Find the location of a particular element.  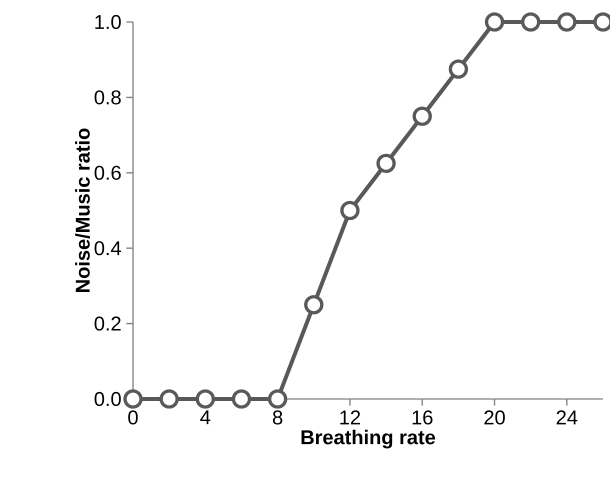

y-tick-label: 0.4 is located at coordinates (108, 248).